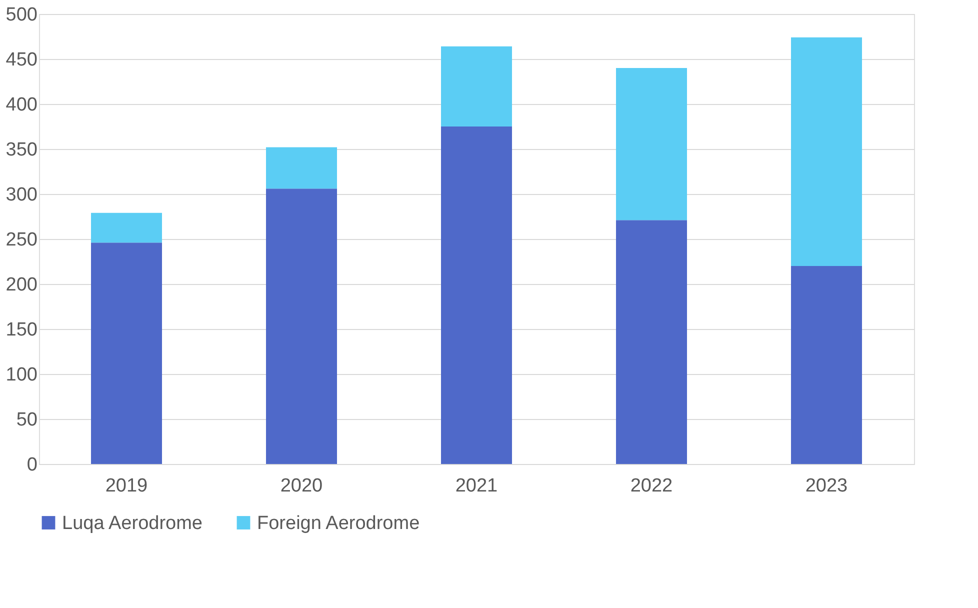  I want to click on y-tick-label: 150, so click(22, 330).